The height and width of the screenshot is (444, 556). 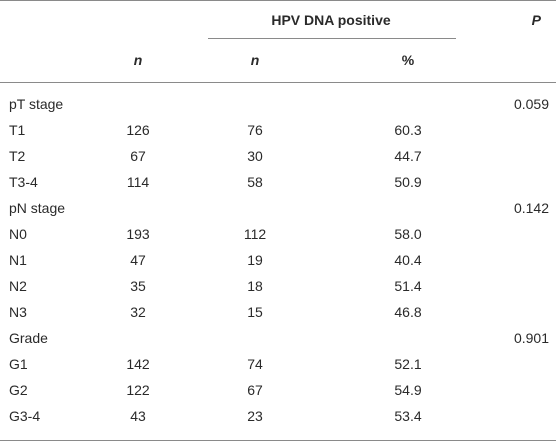 What do you see at coordinates (28, 338) in the screenshot?
I see `section-label: Grade` at bounding box center [28, 338].